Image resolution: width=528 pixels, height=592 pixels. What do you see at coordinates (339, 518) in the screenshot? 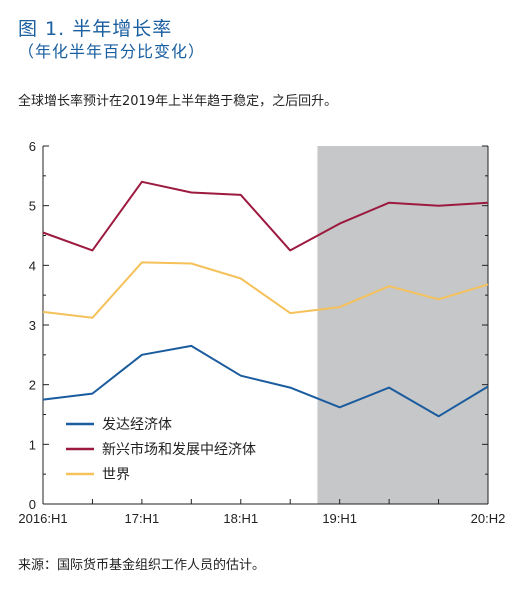
I see `x-tick-label: 19:H1` at bounding box center [339, 518].